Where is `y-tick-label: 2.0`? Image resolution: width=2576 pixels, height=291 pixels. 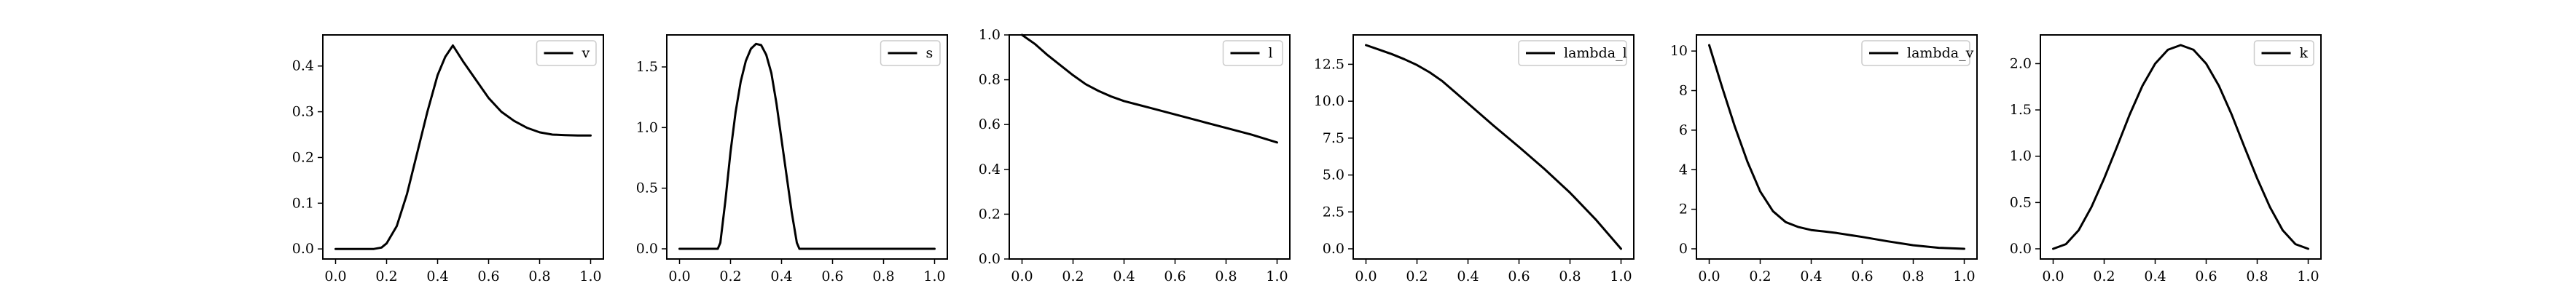
y-tick-label: 2.0 is located at coordinates (2021, 63).